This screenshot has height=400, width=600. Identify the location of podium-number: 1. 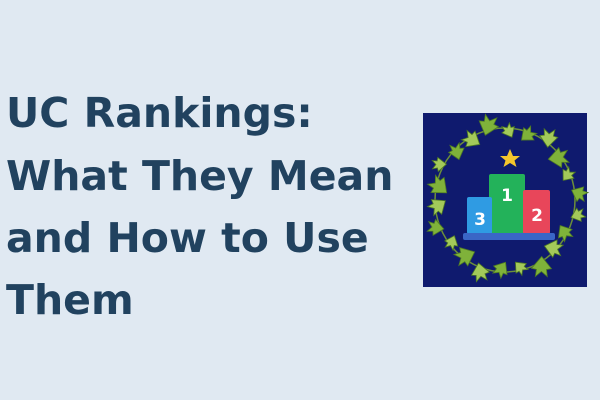
(507, 196).